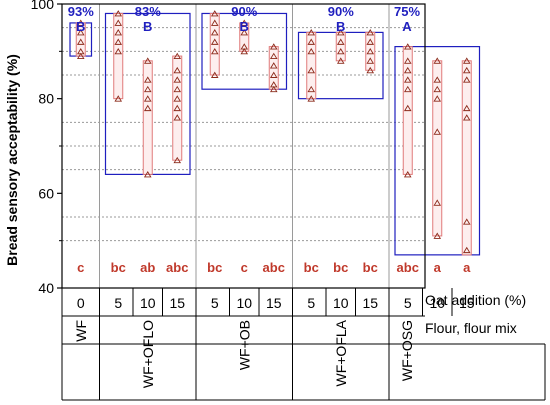 Image resolution: width=550 pixels, height=405 pixels. I want to click on group-percent-label: 83%, so click(148, 11).